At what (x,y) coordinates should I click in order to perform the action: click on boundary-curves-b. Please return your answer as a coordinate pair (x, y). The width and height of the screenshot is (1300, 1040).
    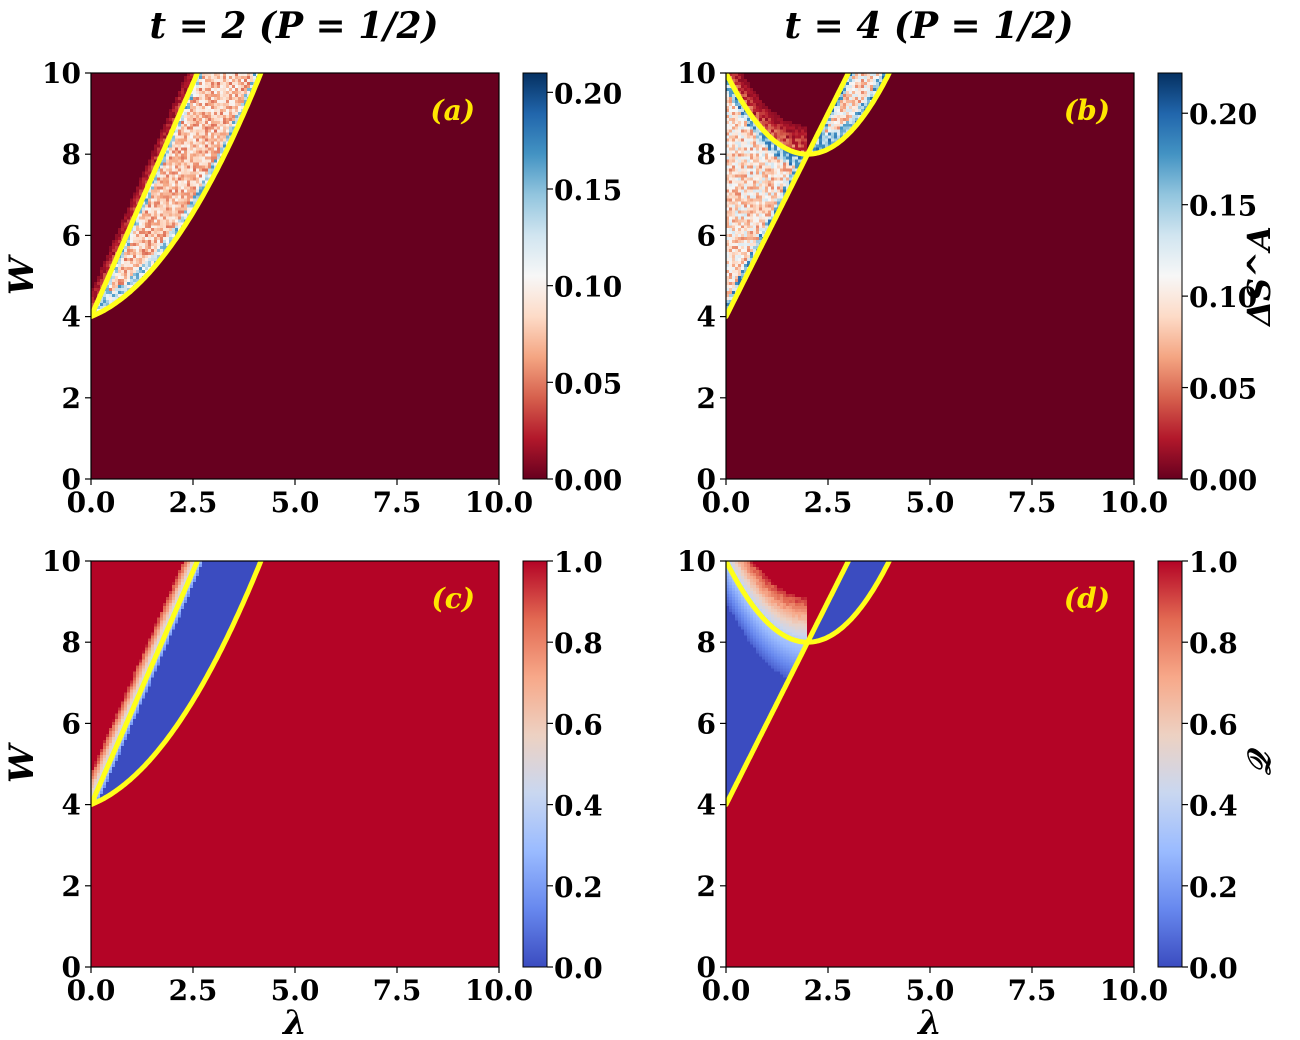
    Looking at the image, I should click on (809, 196).